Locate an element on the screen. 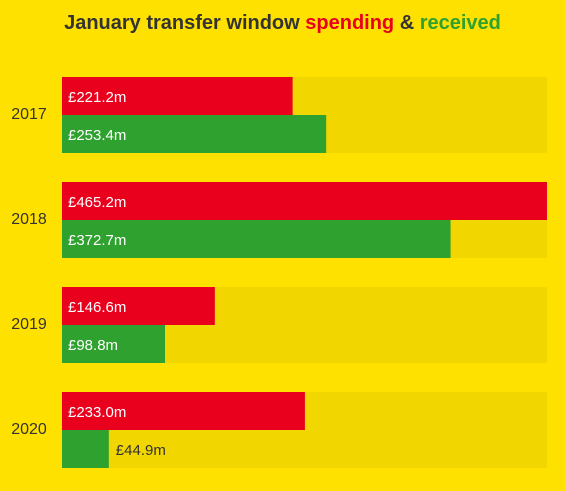 The height and width of the screenshot is (491, 565). title-prefix: January transfer window is located at coordinates (185, 23).